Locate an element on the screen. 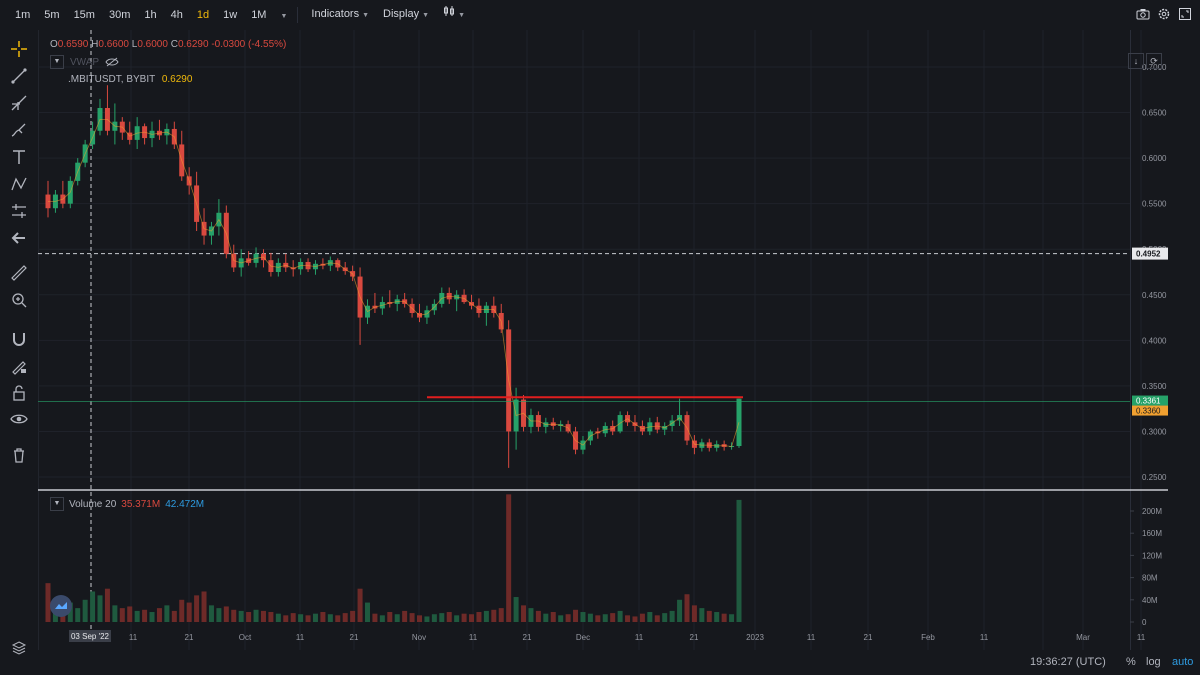 Image resolution: width=1200 pixels, height=675 pixels. timeframe-1m: 1m is located at coordinates (23, 15).